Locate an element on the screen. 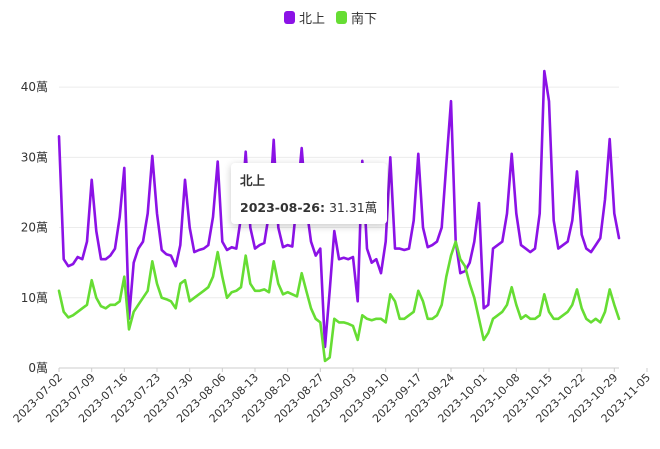 Image resolution: width=660 pixels, height=449 pixels. tooltip-date: 2023-08-26: is located at coordinates (282, 207).